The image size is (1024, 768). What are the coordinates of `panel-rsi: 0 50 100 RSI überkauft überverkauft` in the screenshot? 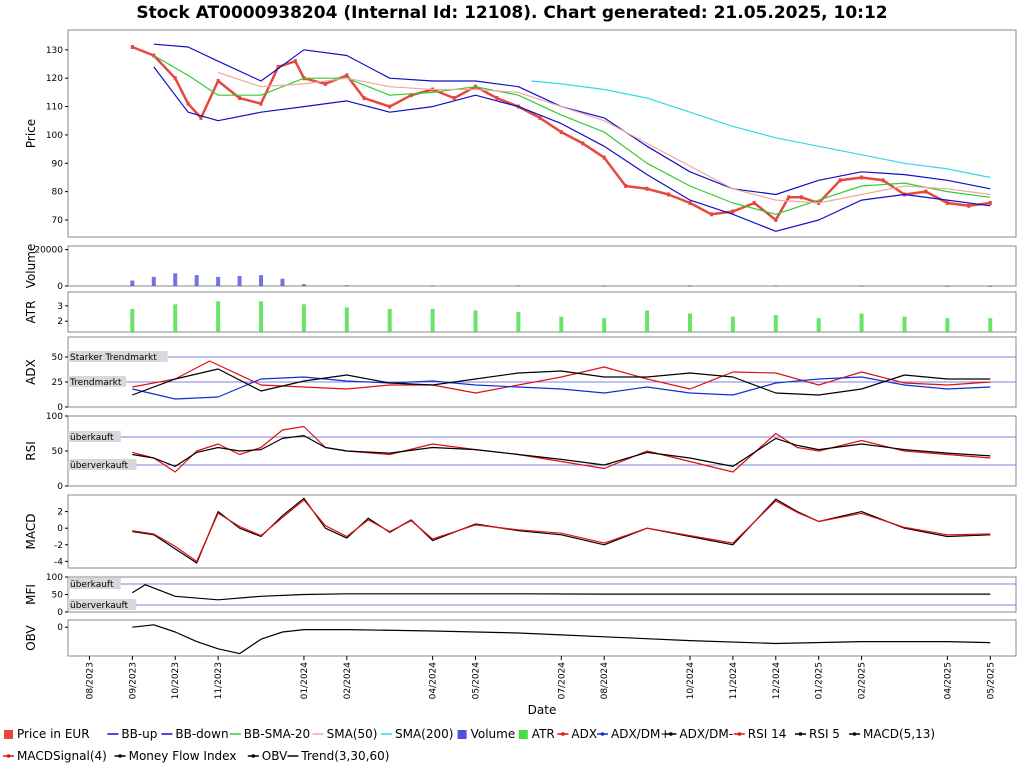 It's located at (520, 452).